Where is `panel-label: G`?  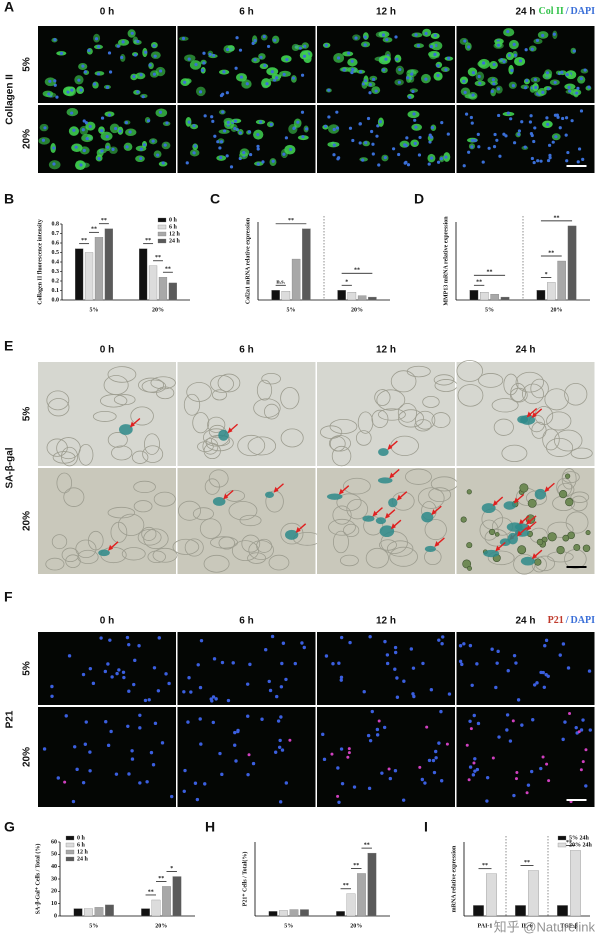 panel-label: G is located at coordinates (9, 827).